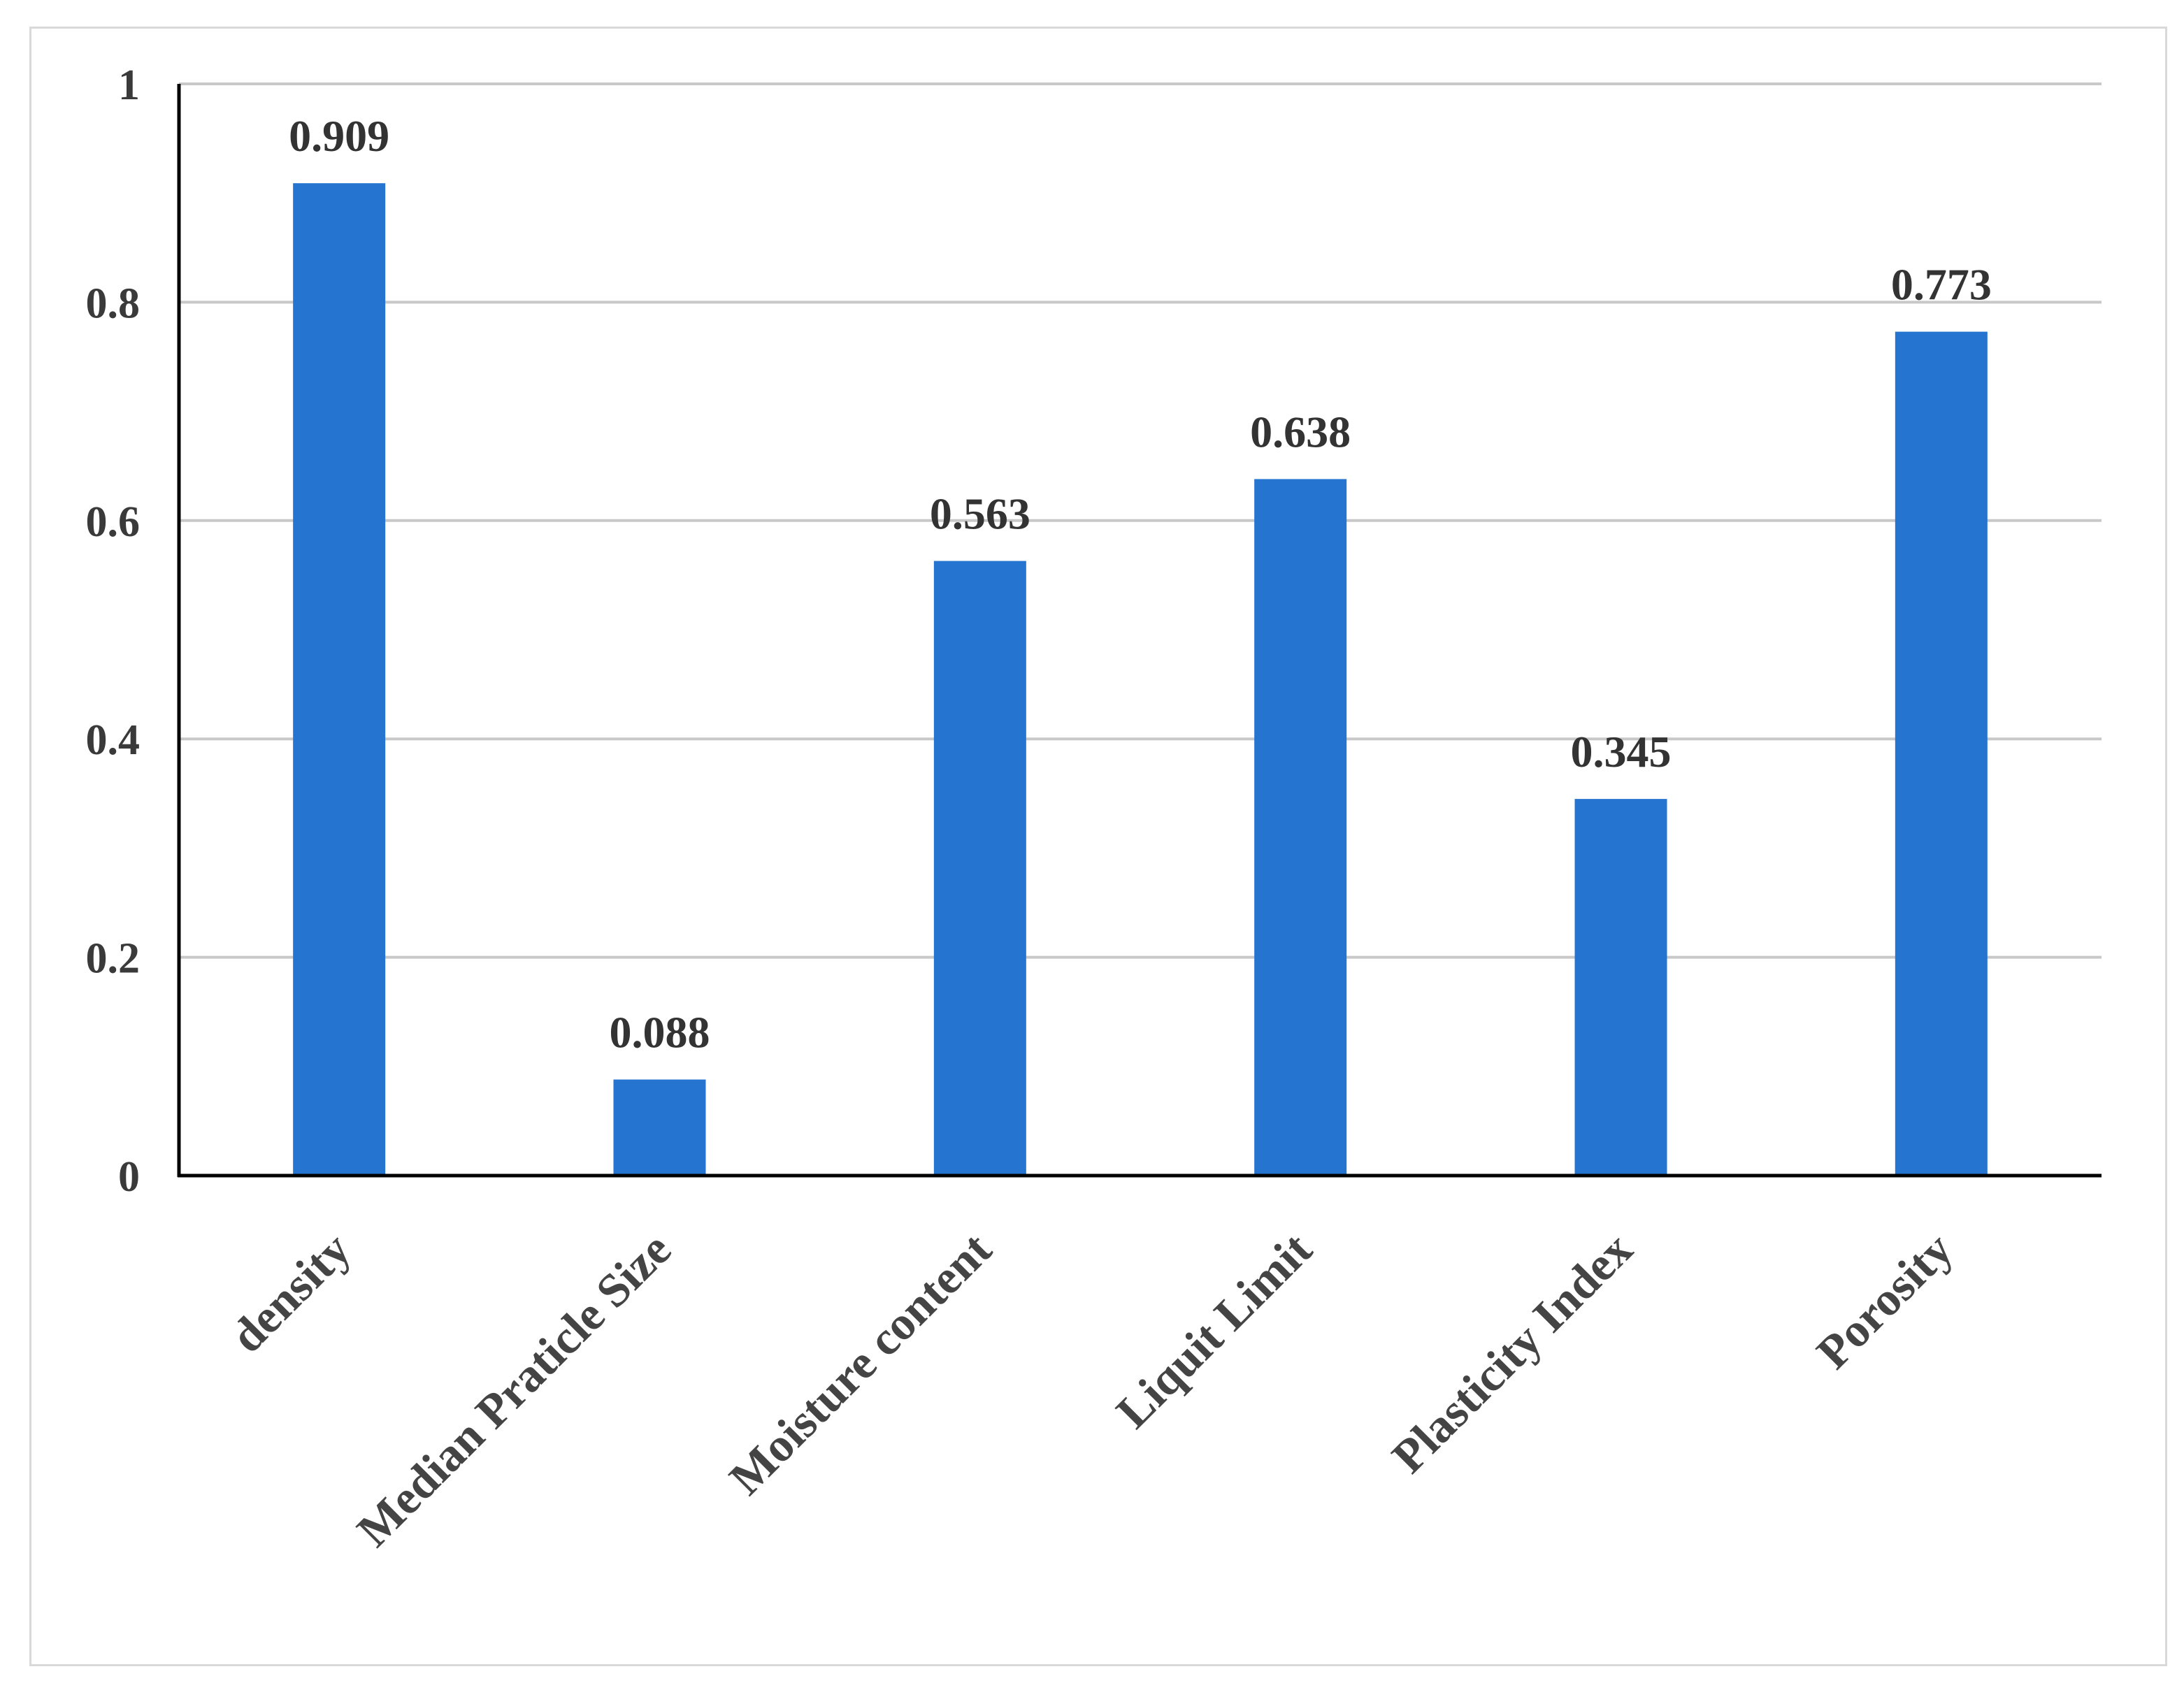  Describe the element at coordinates (113, 631) in the screenshot. I see `y-tick-labels: 0 0.2 0.4 0.6 0.8 1` at that location.